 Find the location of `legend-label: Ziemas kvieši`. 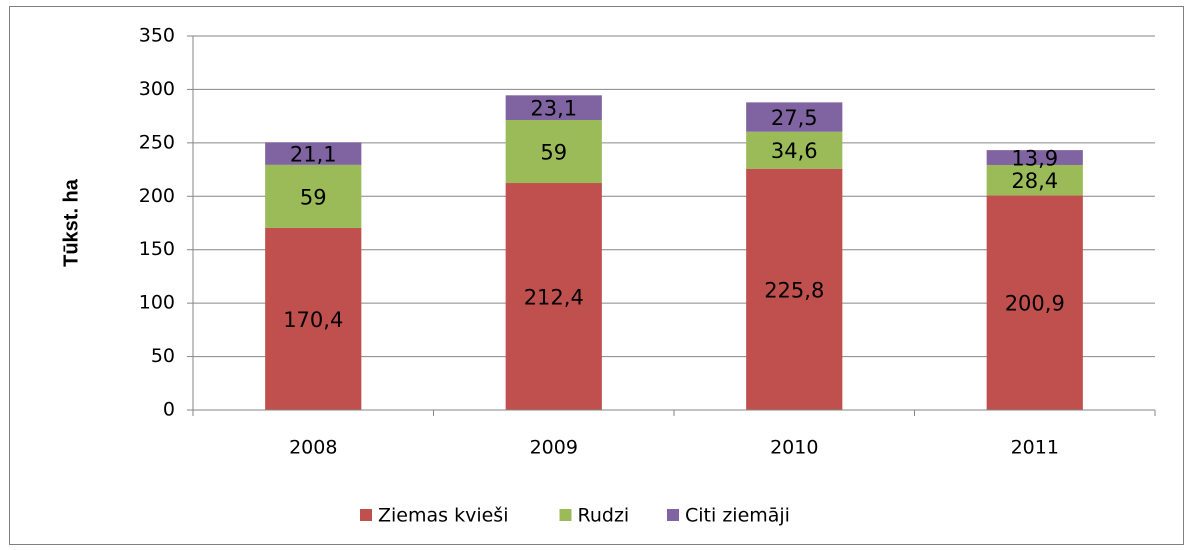

legend-label: Ziemas kvieši is located at coordinates (443, 516).